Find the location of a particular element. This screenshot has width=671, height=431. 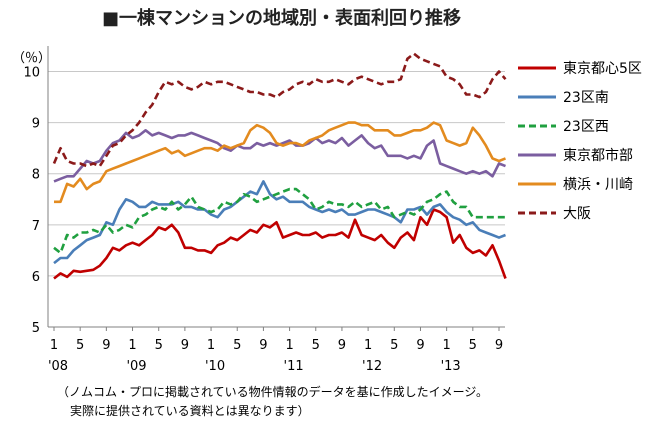

y-tick-label: 5 is located at coordinates (36, 328).